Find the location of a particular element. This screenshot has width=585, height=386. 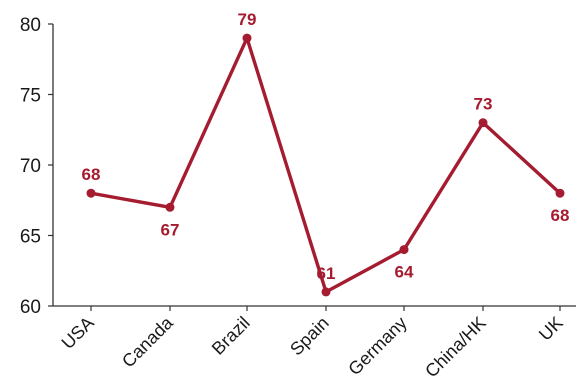

y-tick-label-60: 60 is located at coordinates (30, 307).